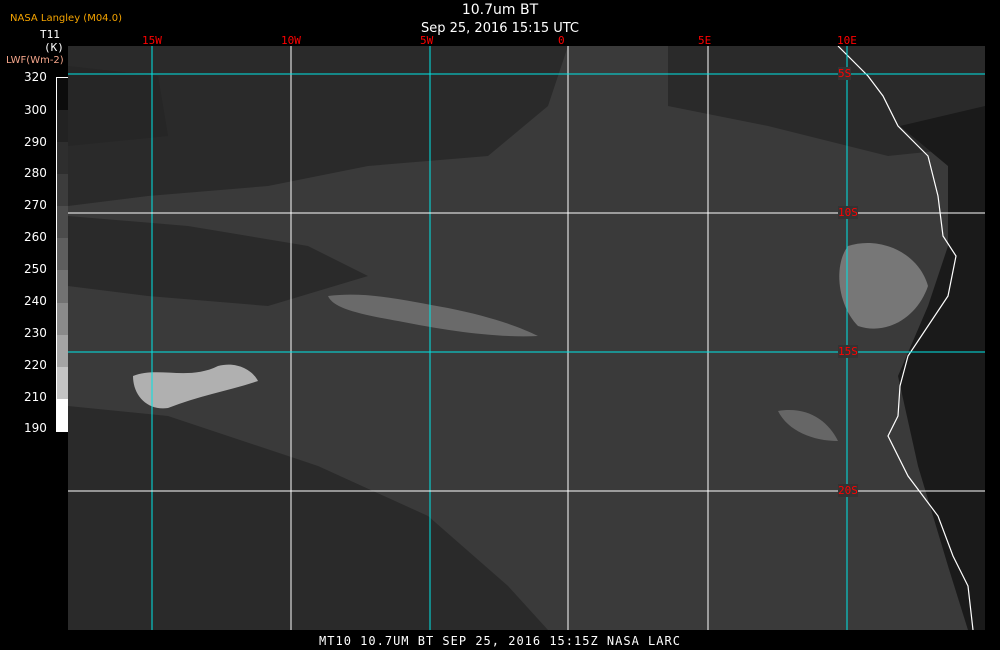 The width and height of the screenshot is (1000, 650). What do you see at coordinates (152, 40) in the screenshot?
I see `longitude-label: 15W` at bounding box center [152, 40].